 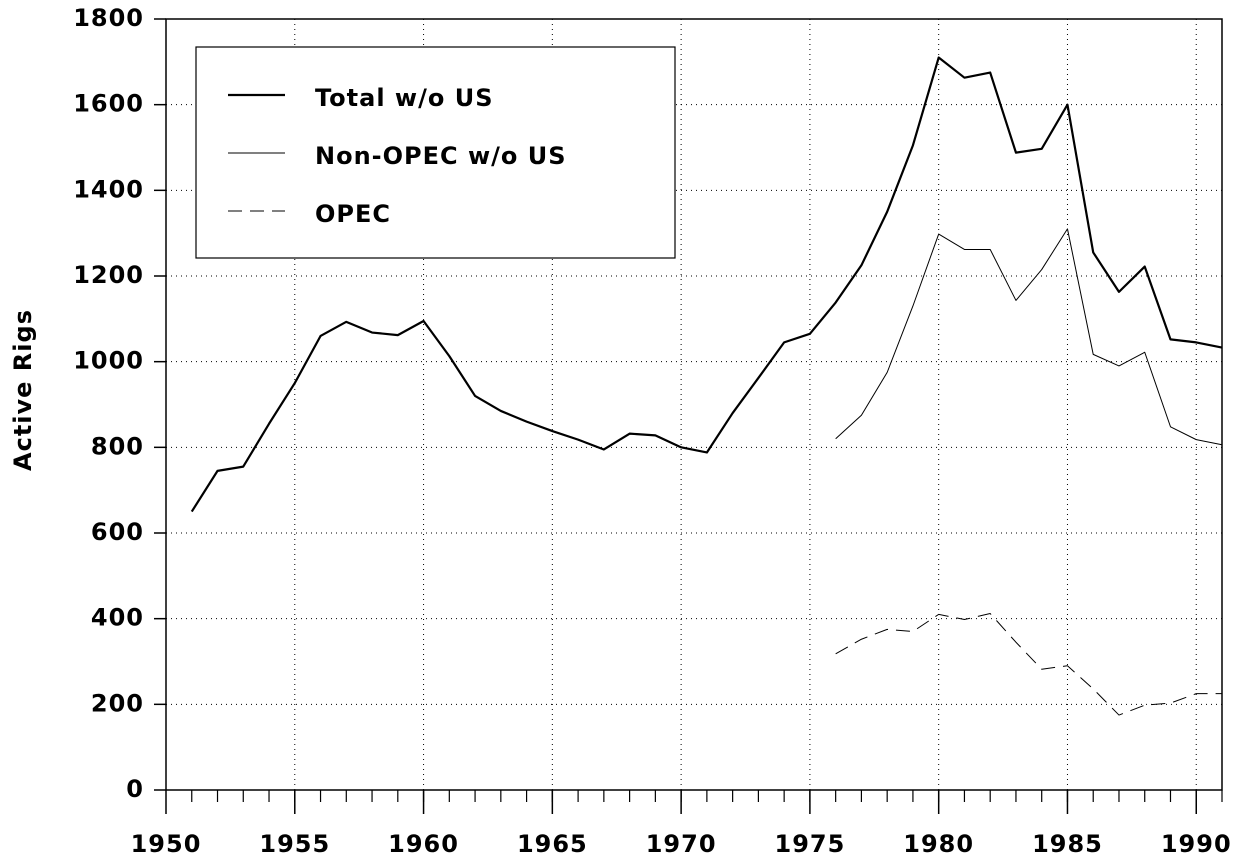 I want to click on y-axis-label: Active Rigs, so click(x=23, y=390).